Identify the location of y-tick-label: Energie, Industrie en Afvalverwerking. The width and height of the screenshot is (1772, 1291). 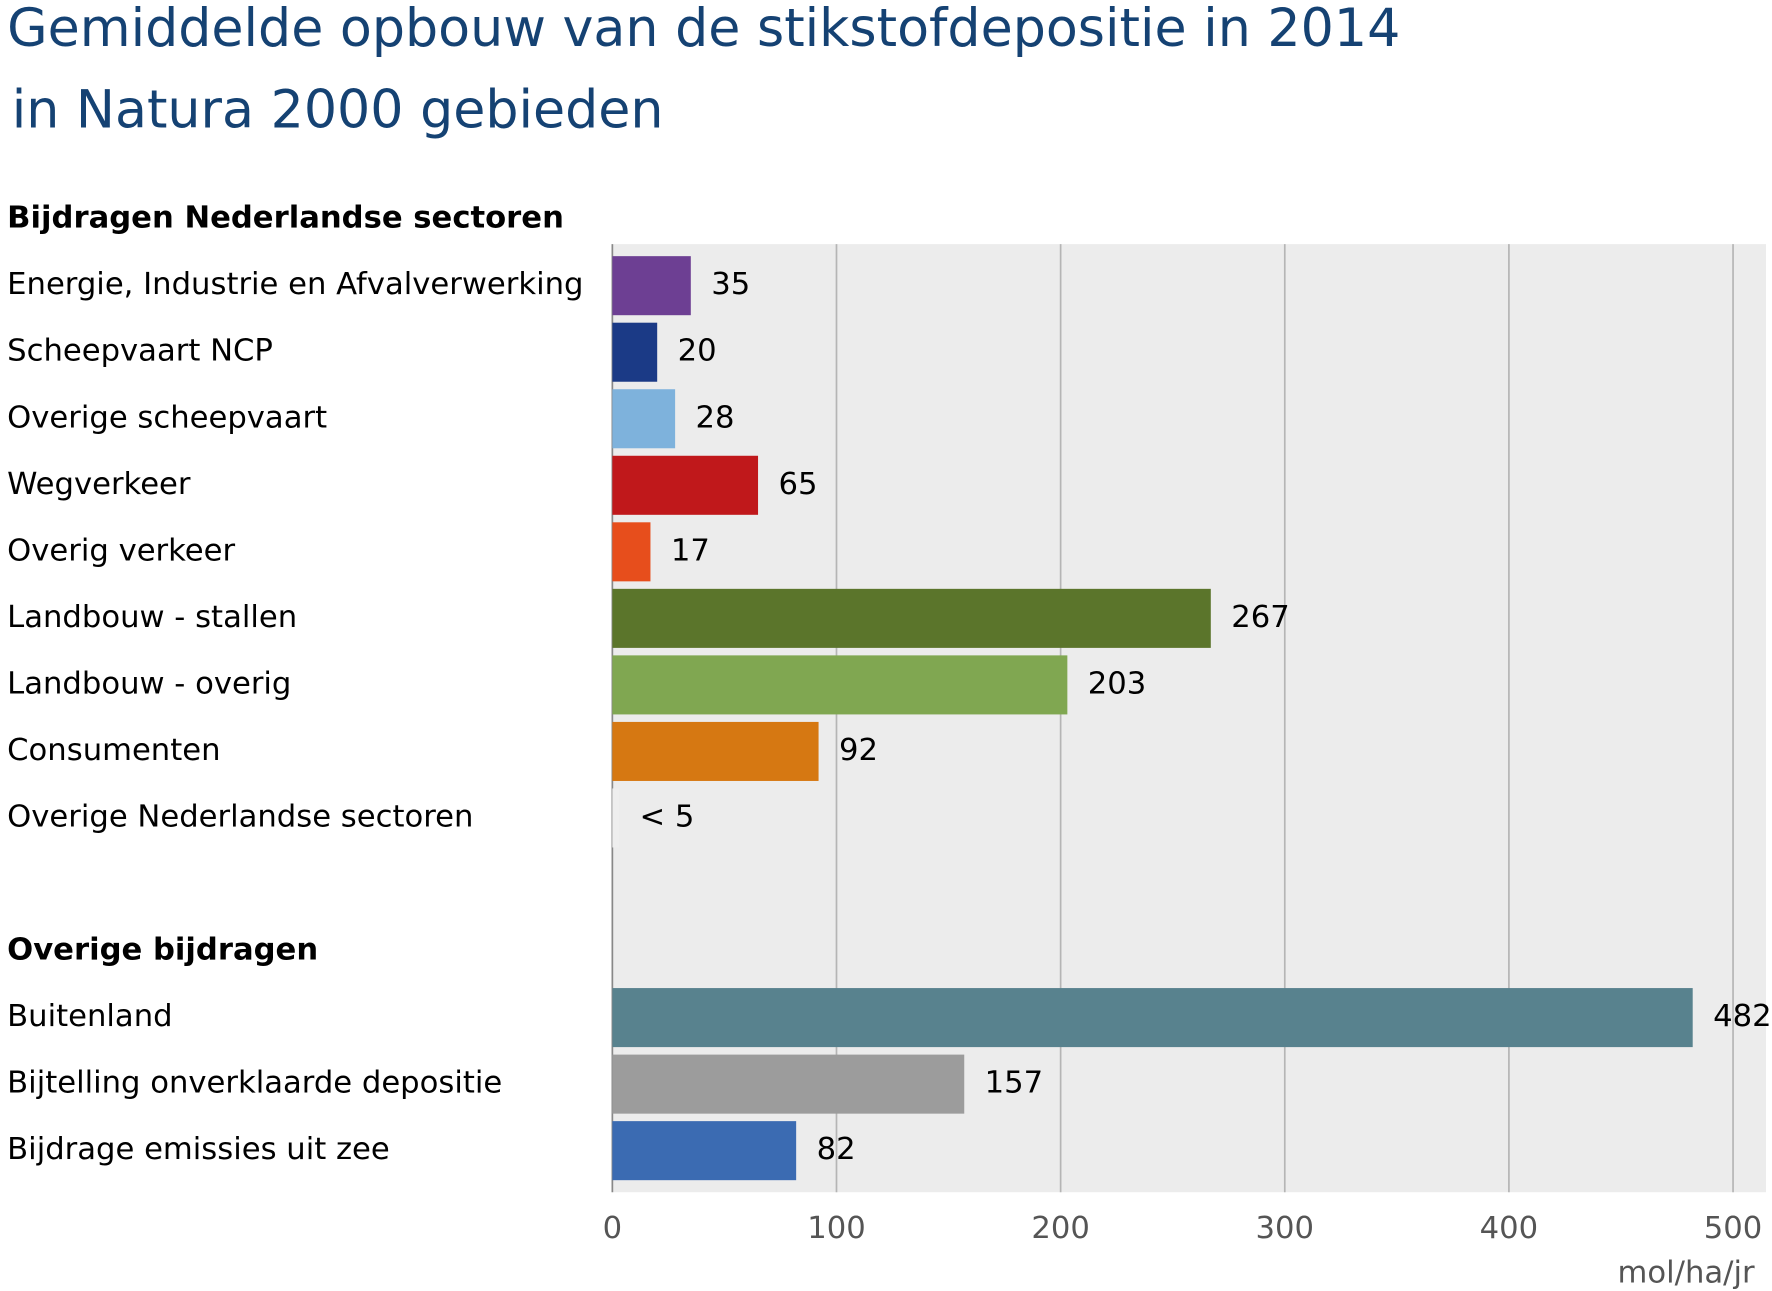
(295, 284).